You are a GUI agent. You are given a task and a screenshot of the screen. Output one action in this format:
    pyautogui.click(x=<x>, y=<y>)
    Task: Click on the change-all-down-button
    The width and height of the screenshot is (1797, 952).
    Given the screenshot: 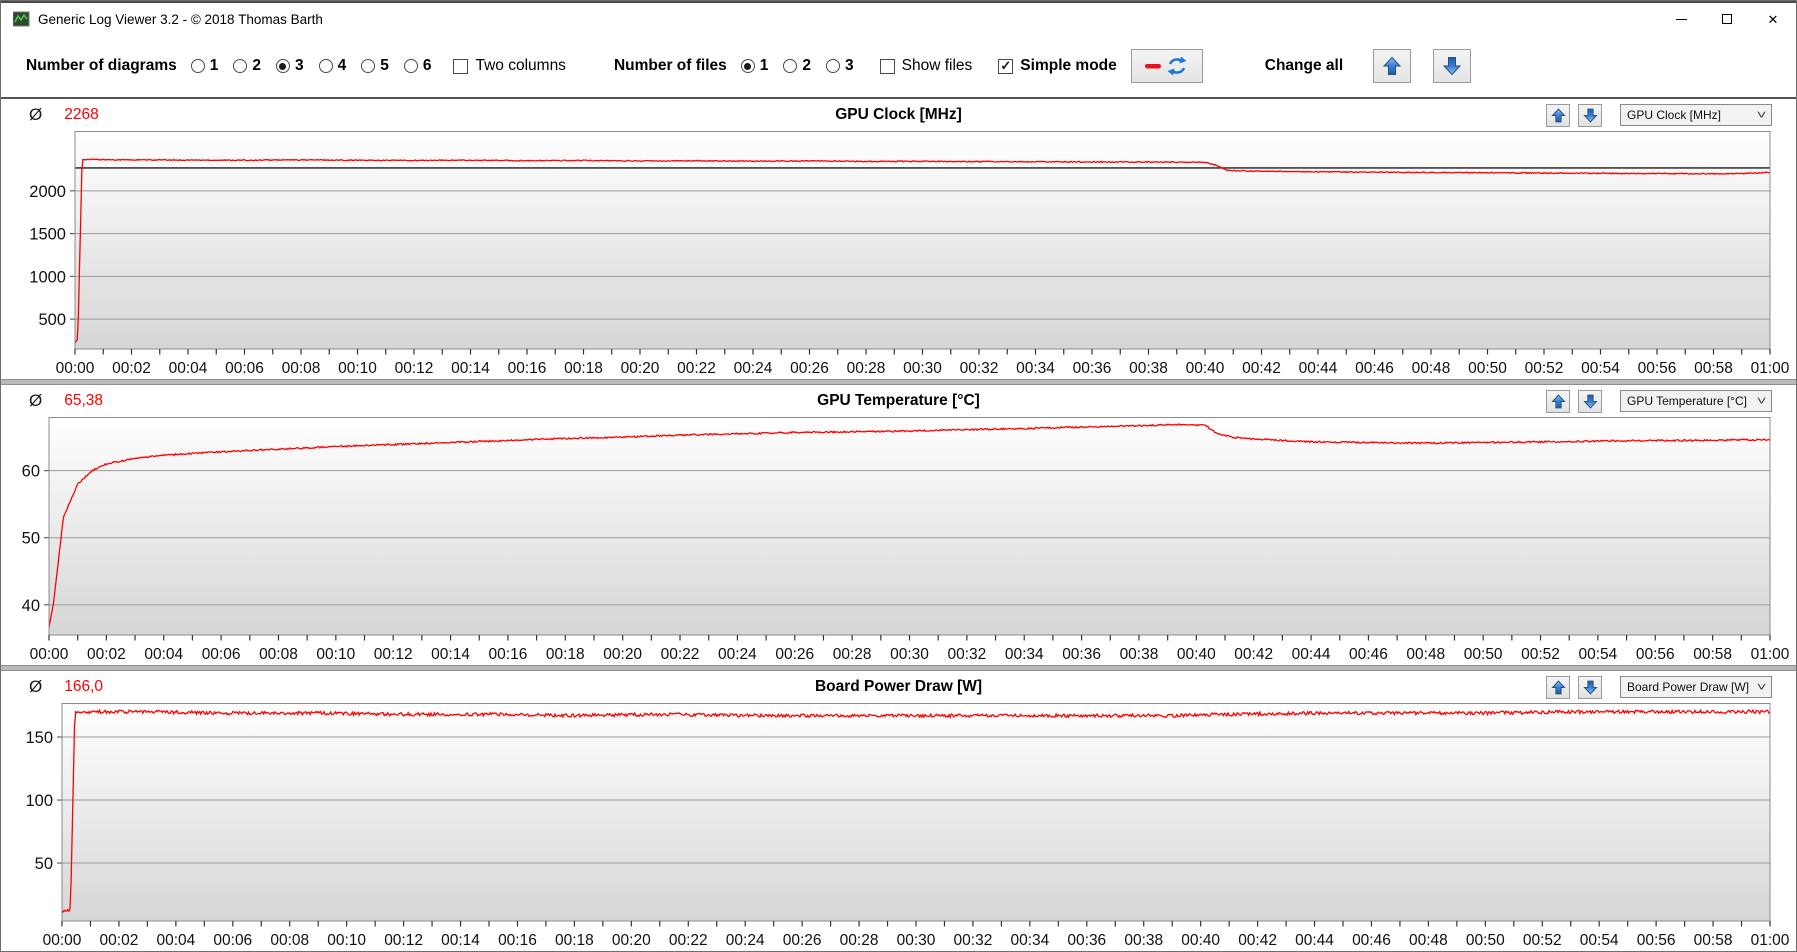 What is the action you would take?
    pyautogui.click(x=1452, y=66)
    